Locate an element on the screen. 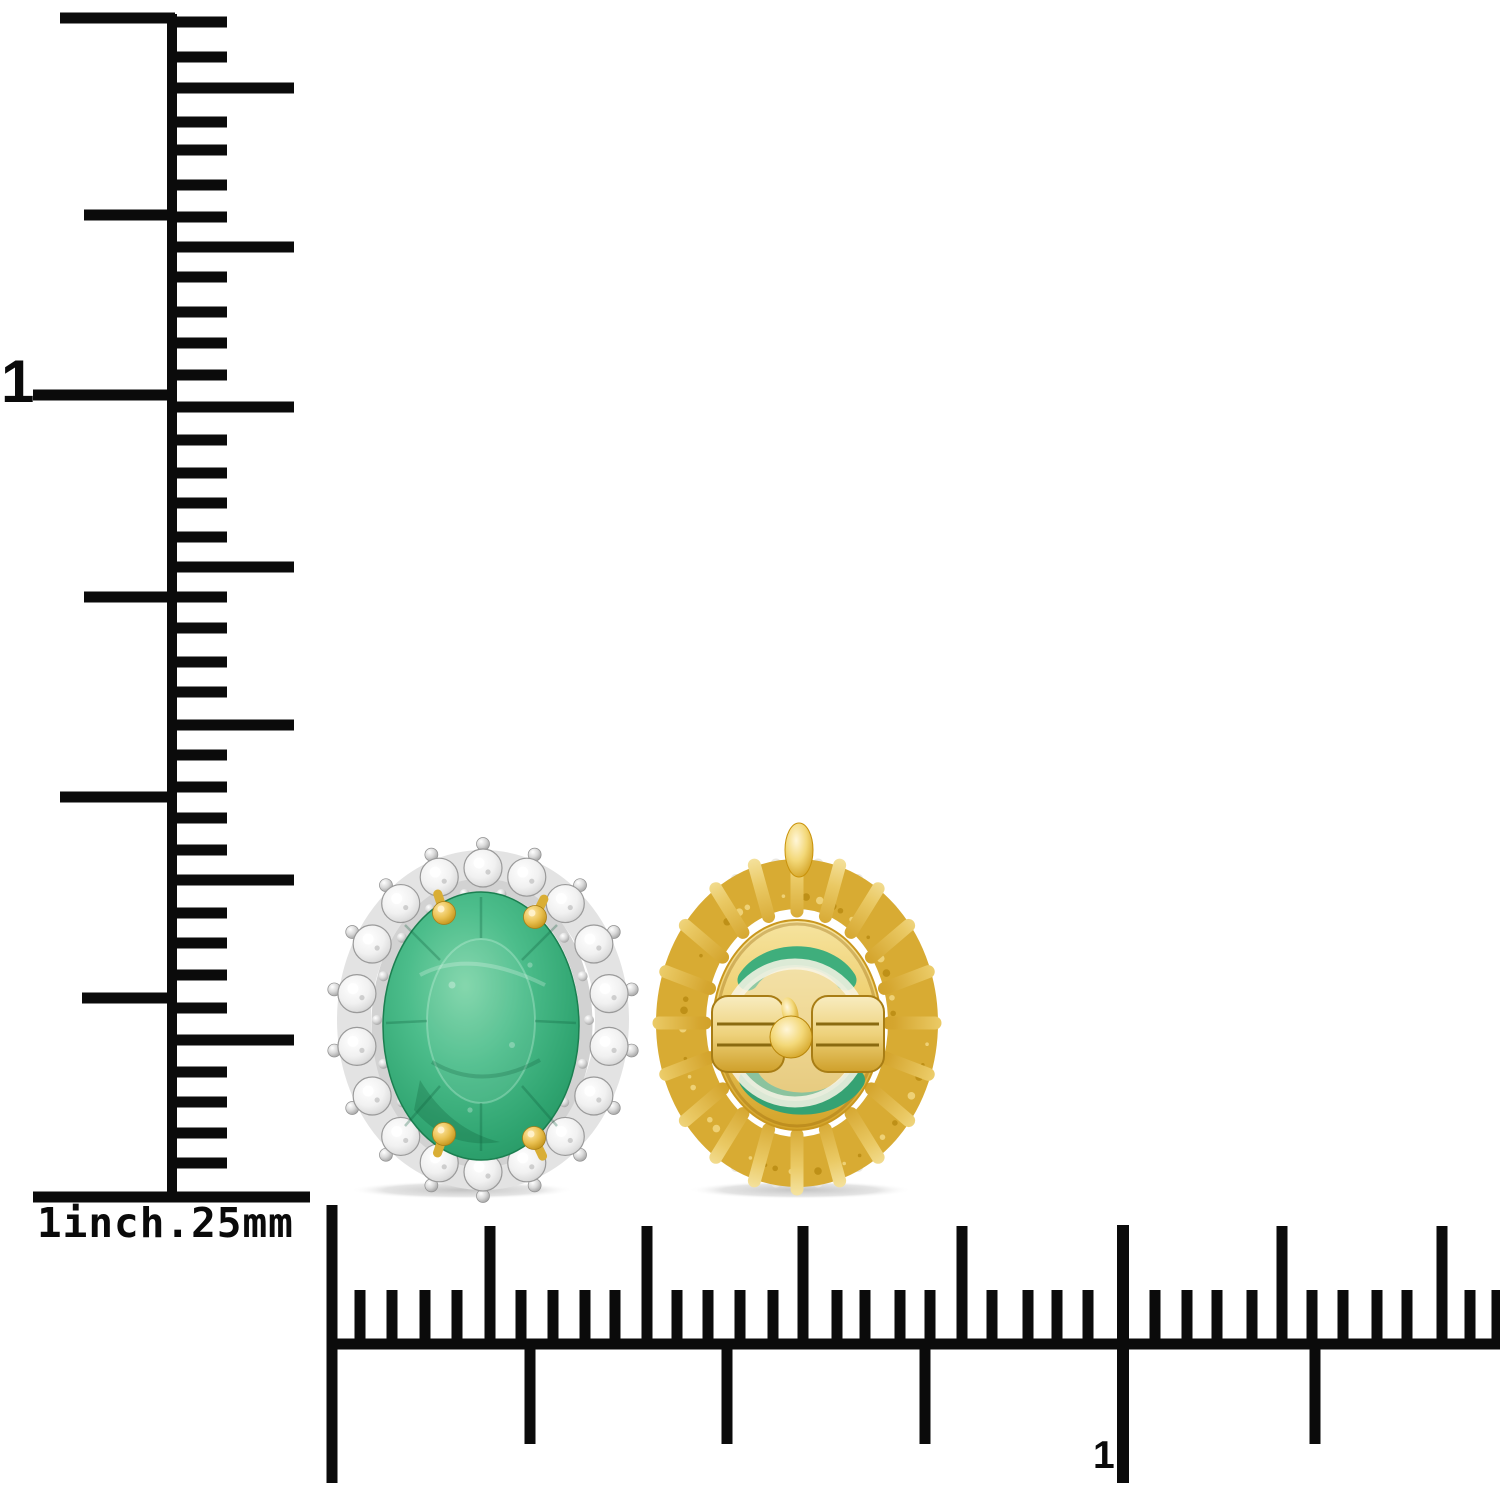  vertical-ruler is located at coordinates (171, 607).